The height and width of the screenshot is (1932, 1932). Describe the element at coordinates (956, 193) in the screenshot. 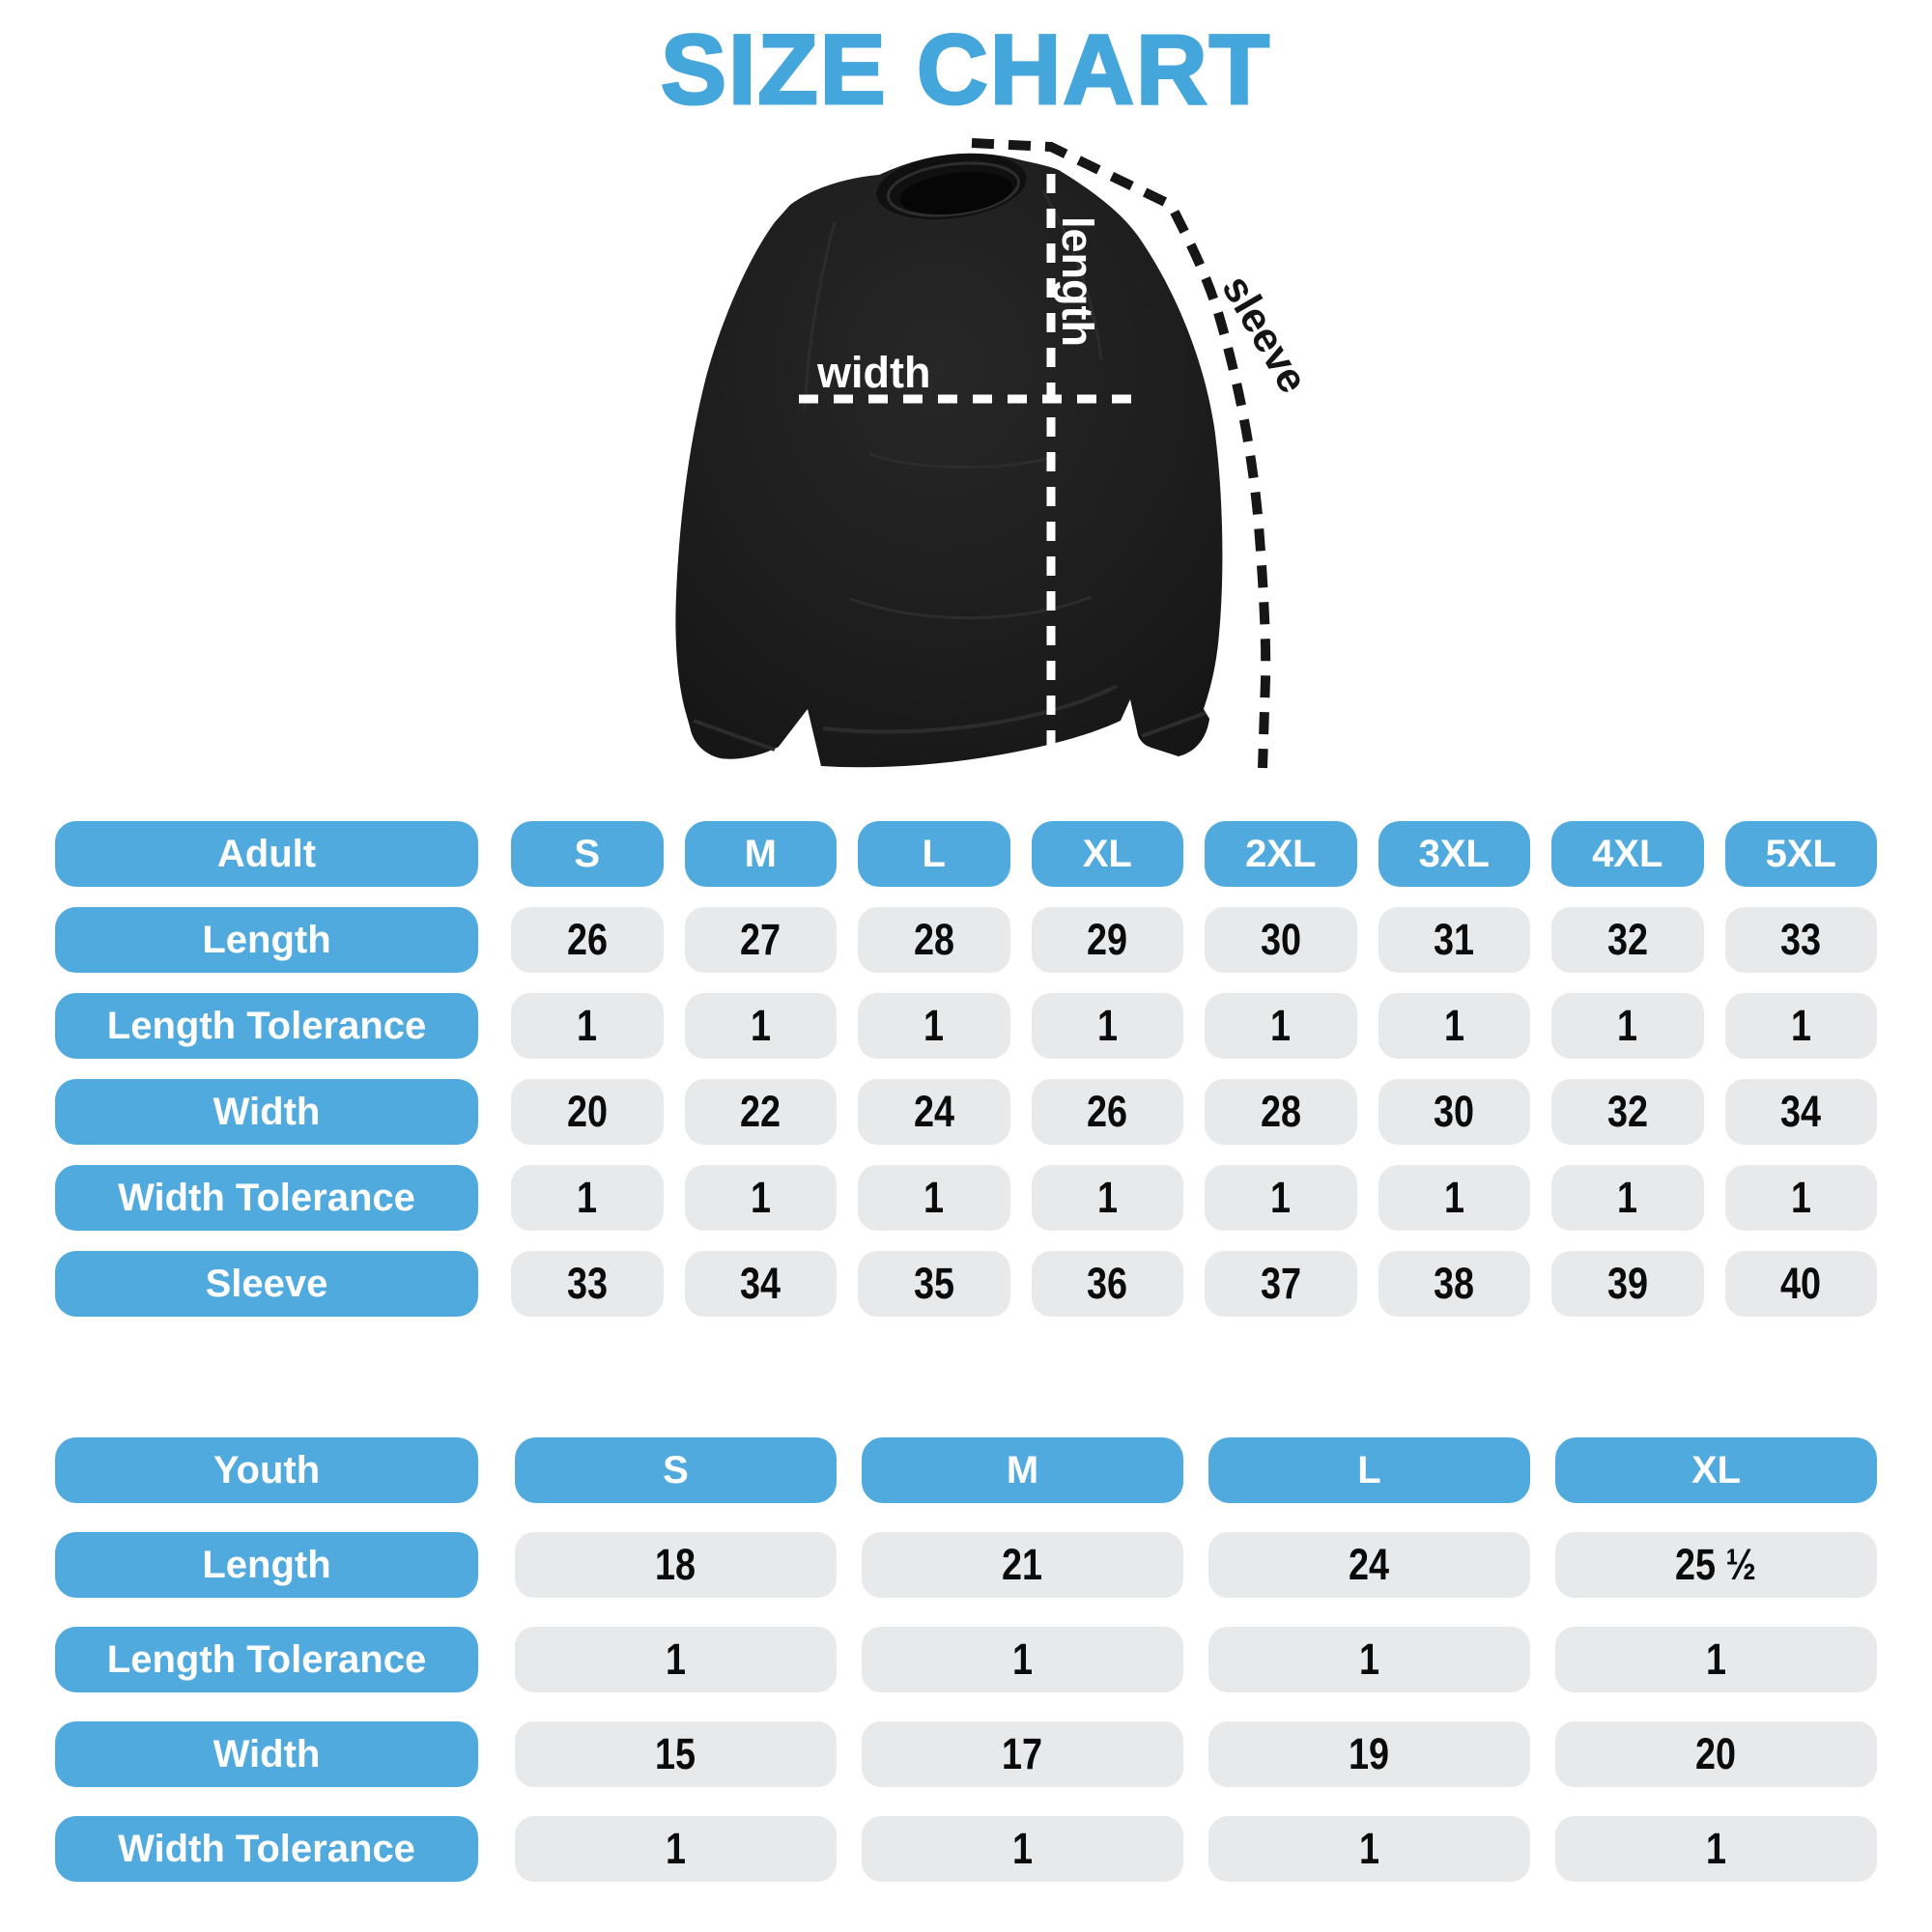

I see `collar-opening` at that location.